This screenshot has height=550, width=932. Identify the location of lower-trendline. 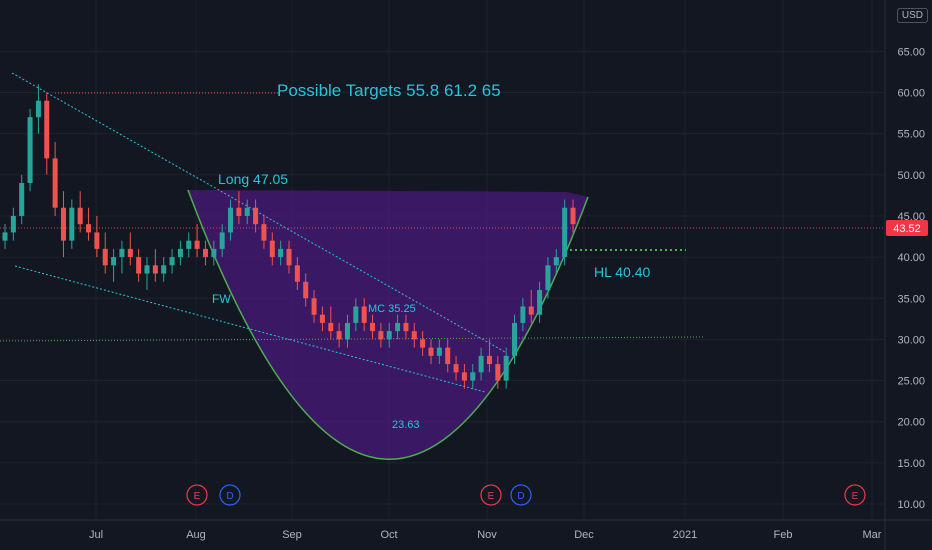
(250, 329).